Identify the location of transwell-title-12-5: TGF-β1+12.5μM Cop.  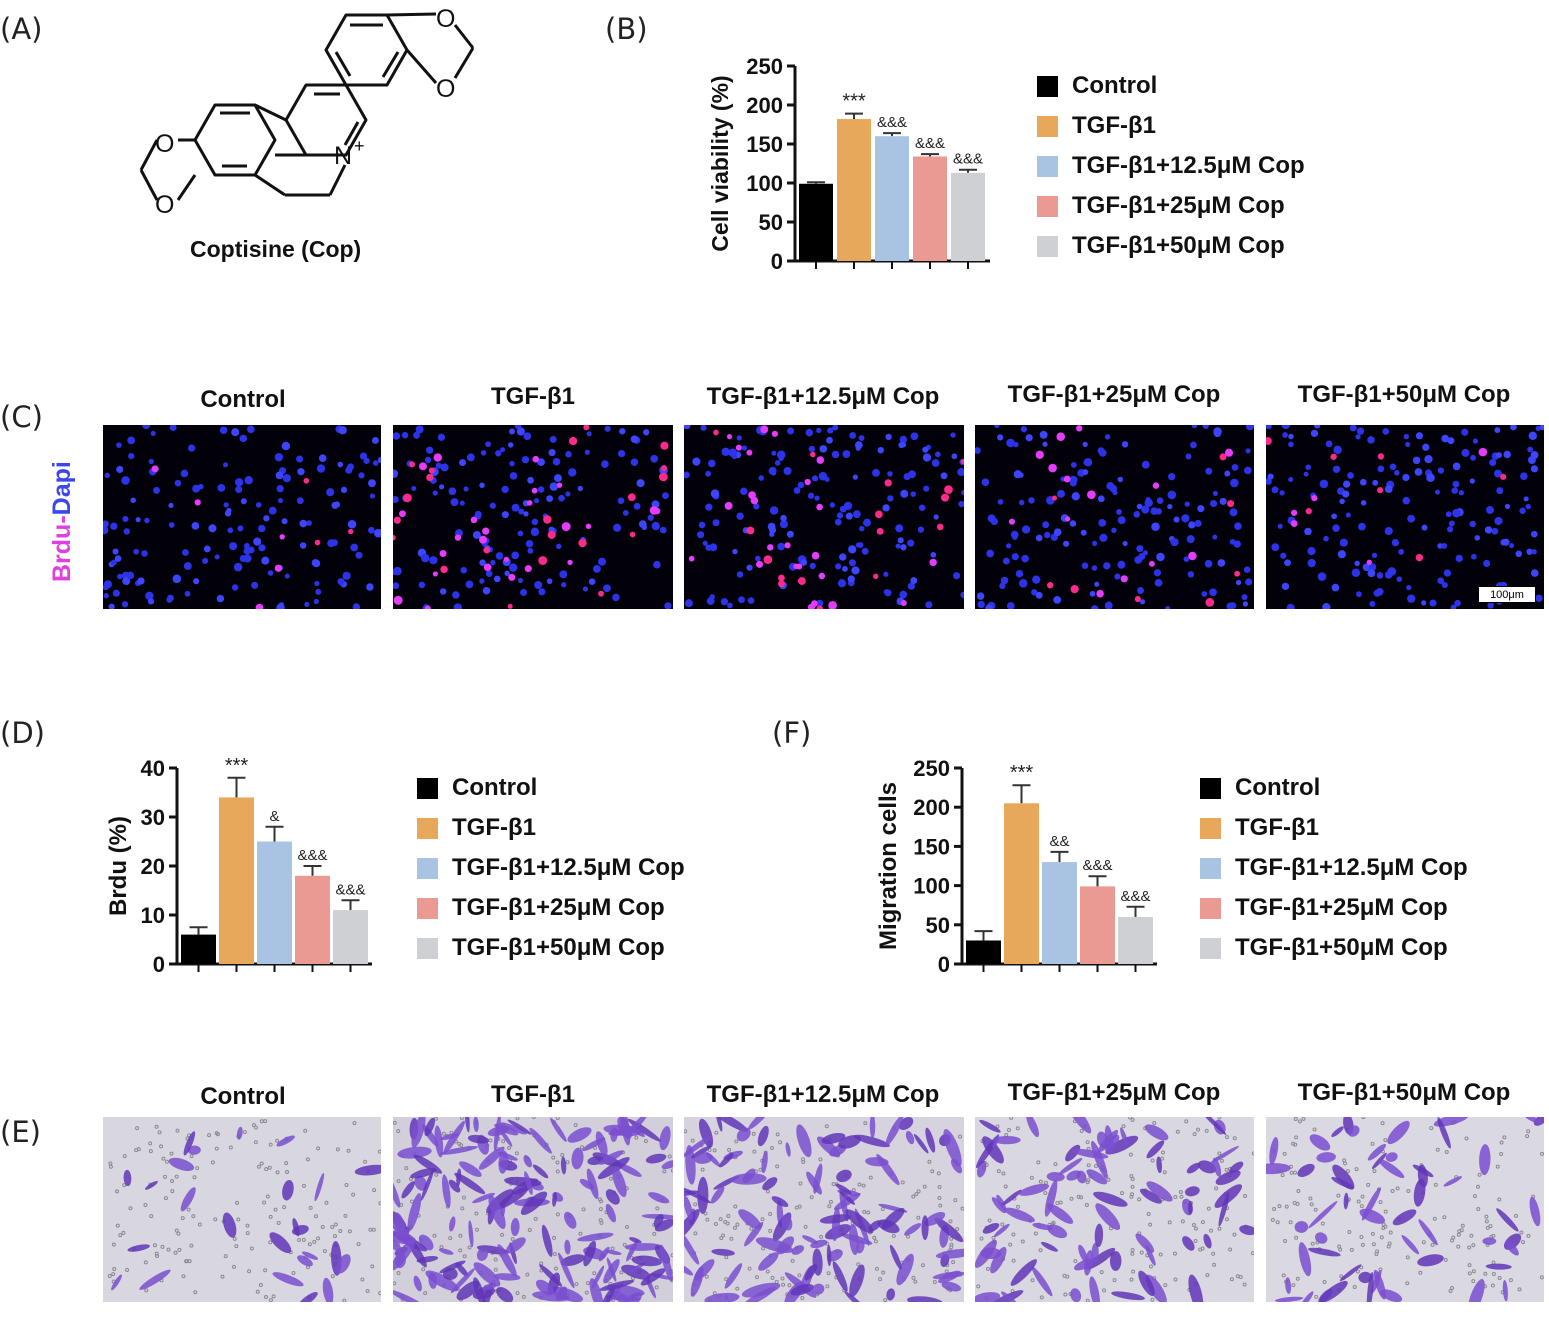
(823, 1094).